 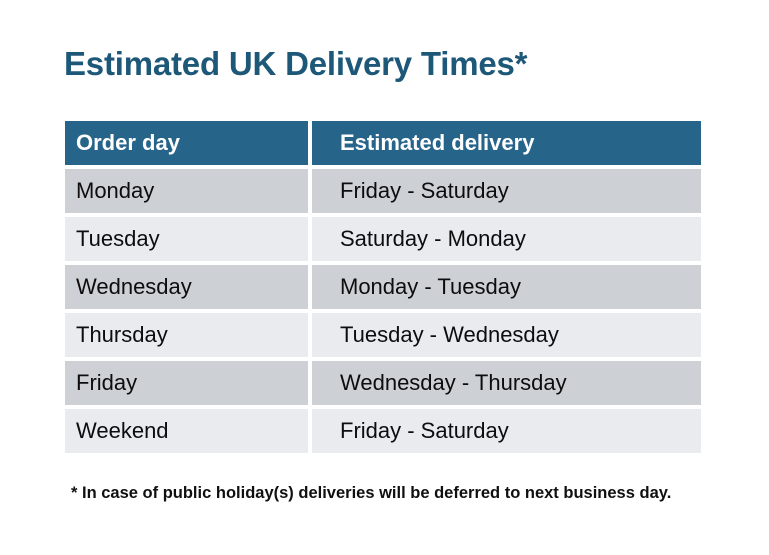 What do you see at coordinates (186, 287) in the screenshot?
I see `table-cell-order-day: Wednesday` at bounding box center [186, 287].